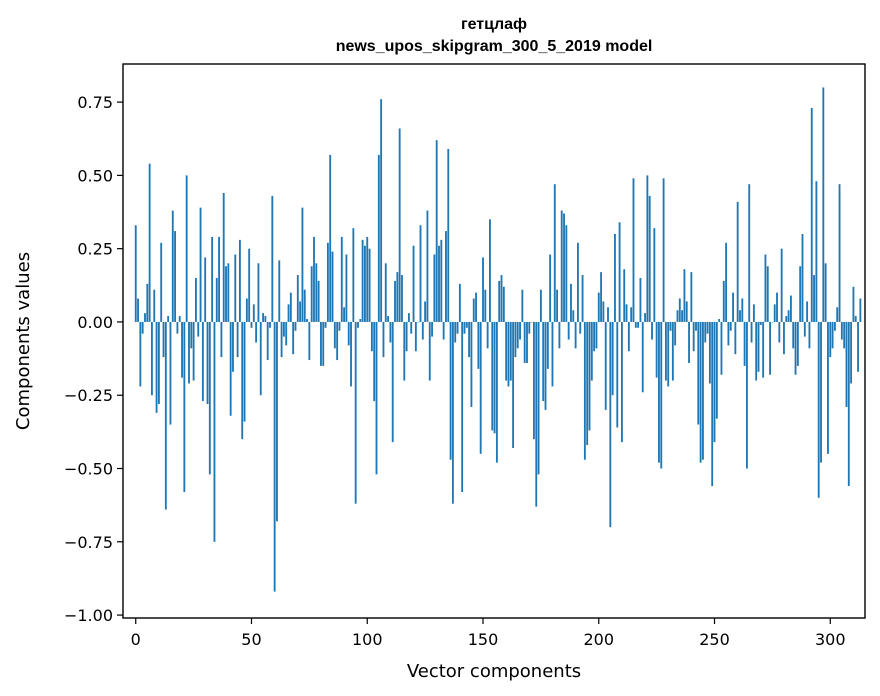  I want to click on x-tick-label: 100, so click(367, 639).